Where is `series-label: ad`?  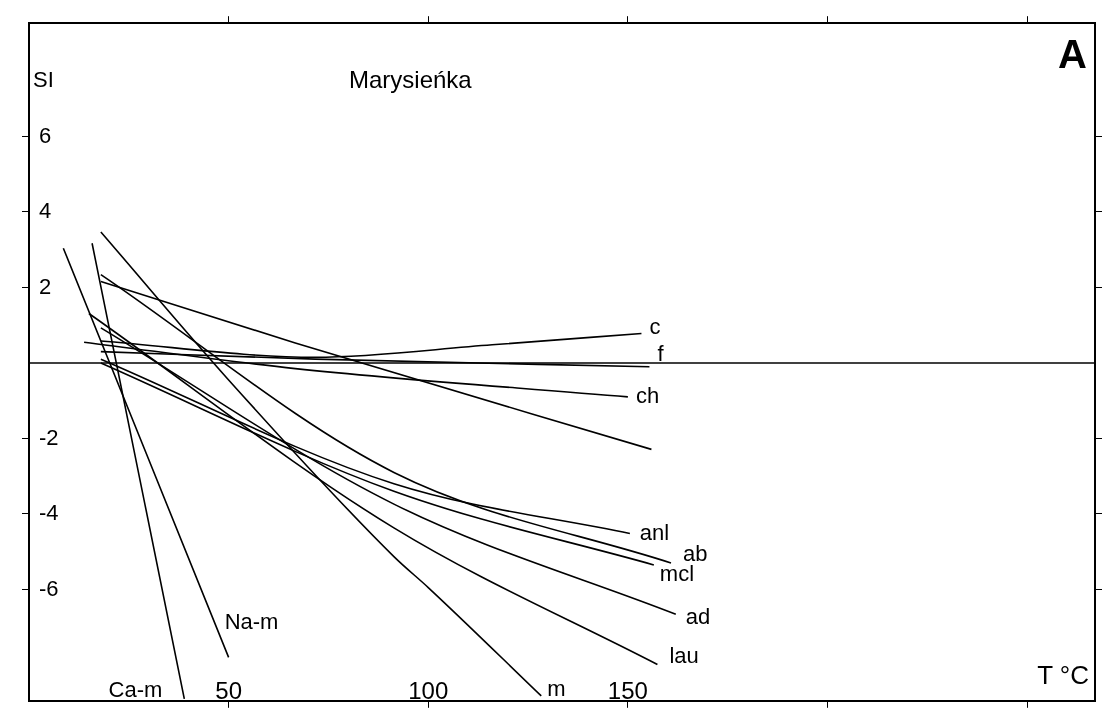
series-label: ad is located at coordinates (698, 617).